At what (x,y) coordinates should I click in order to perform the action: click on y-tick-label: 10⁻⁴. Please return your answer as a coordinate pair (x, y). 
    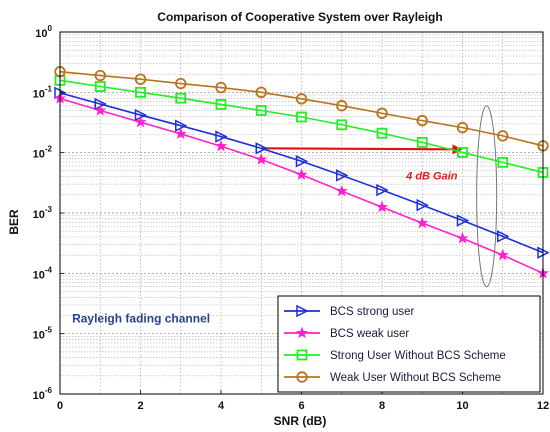
    Looking at the image, I should click on (43, 273).